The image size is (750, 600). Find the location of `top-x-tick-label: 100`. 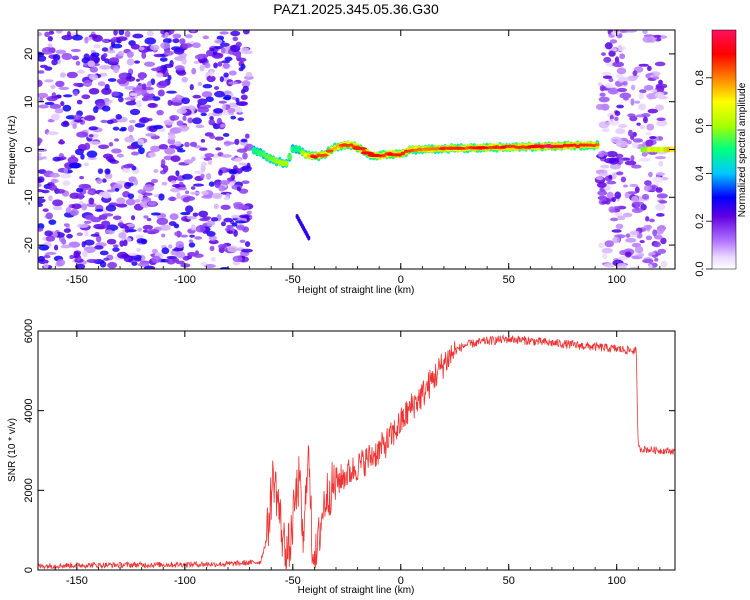

top-x-tick-label: 100 is located at coordinates (617, 280).